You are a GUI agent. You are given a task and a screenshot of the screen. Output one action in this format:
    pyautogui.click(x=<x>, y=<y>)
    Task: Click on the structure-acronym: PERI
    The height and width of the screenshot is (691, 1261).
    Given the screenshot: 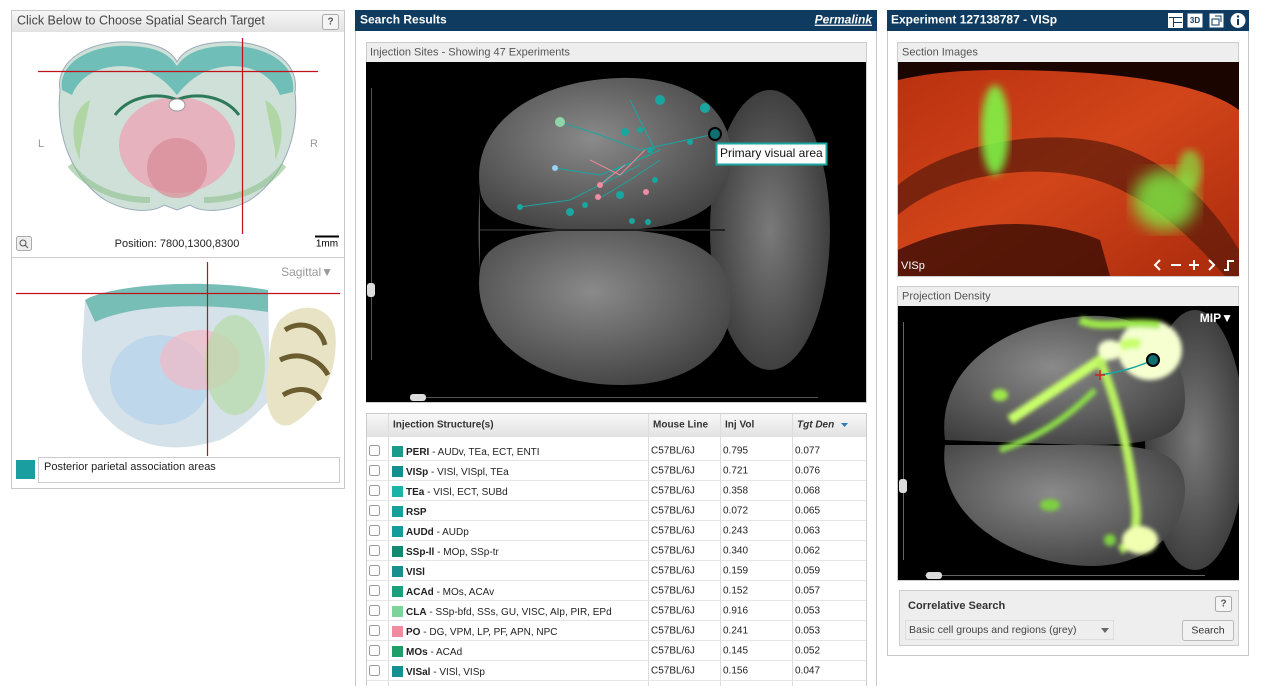 What is the action you would take?
    pyautogui.click(x=418, y=452)
    